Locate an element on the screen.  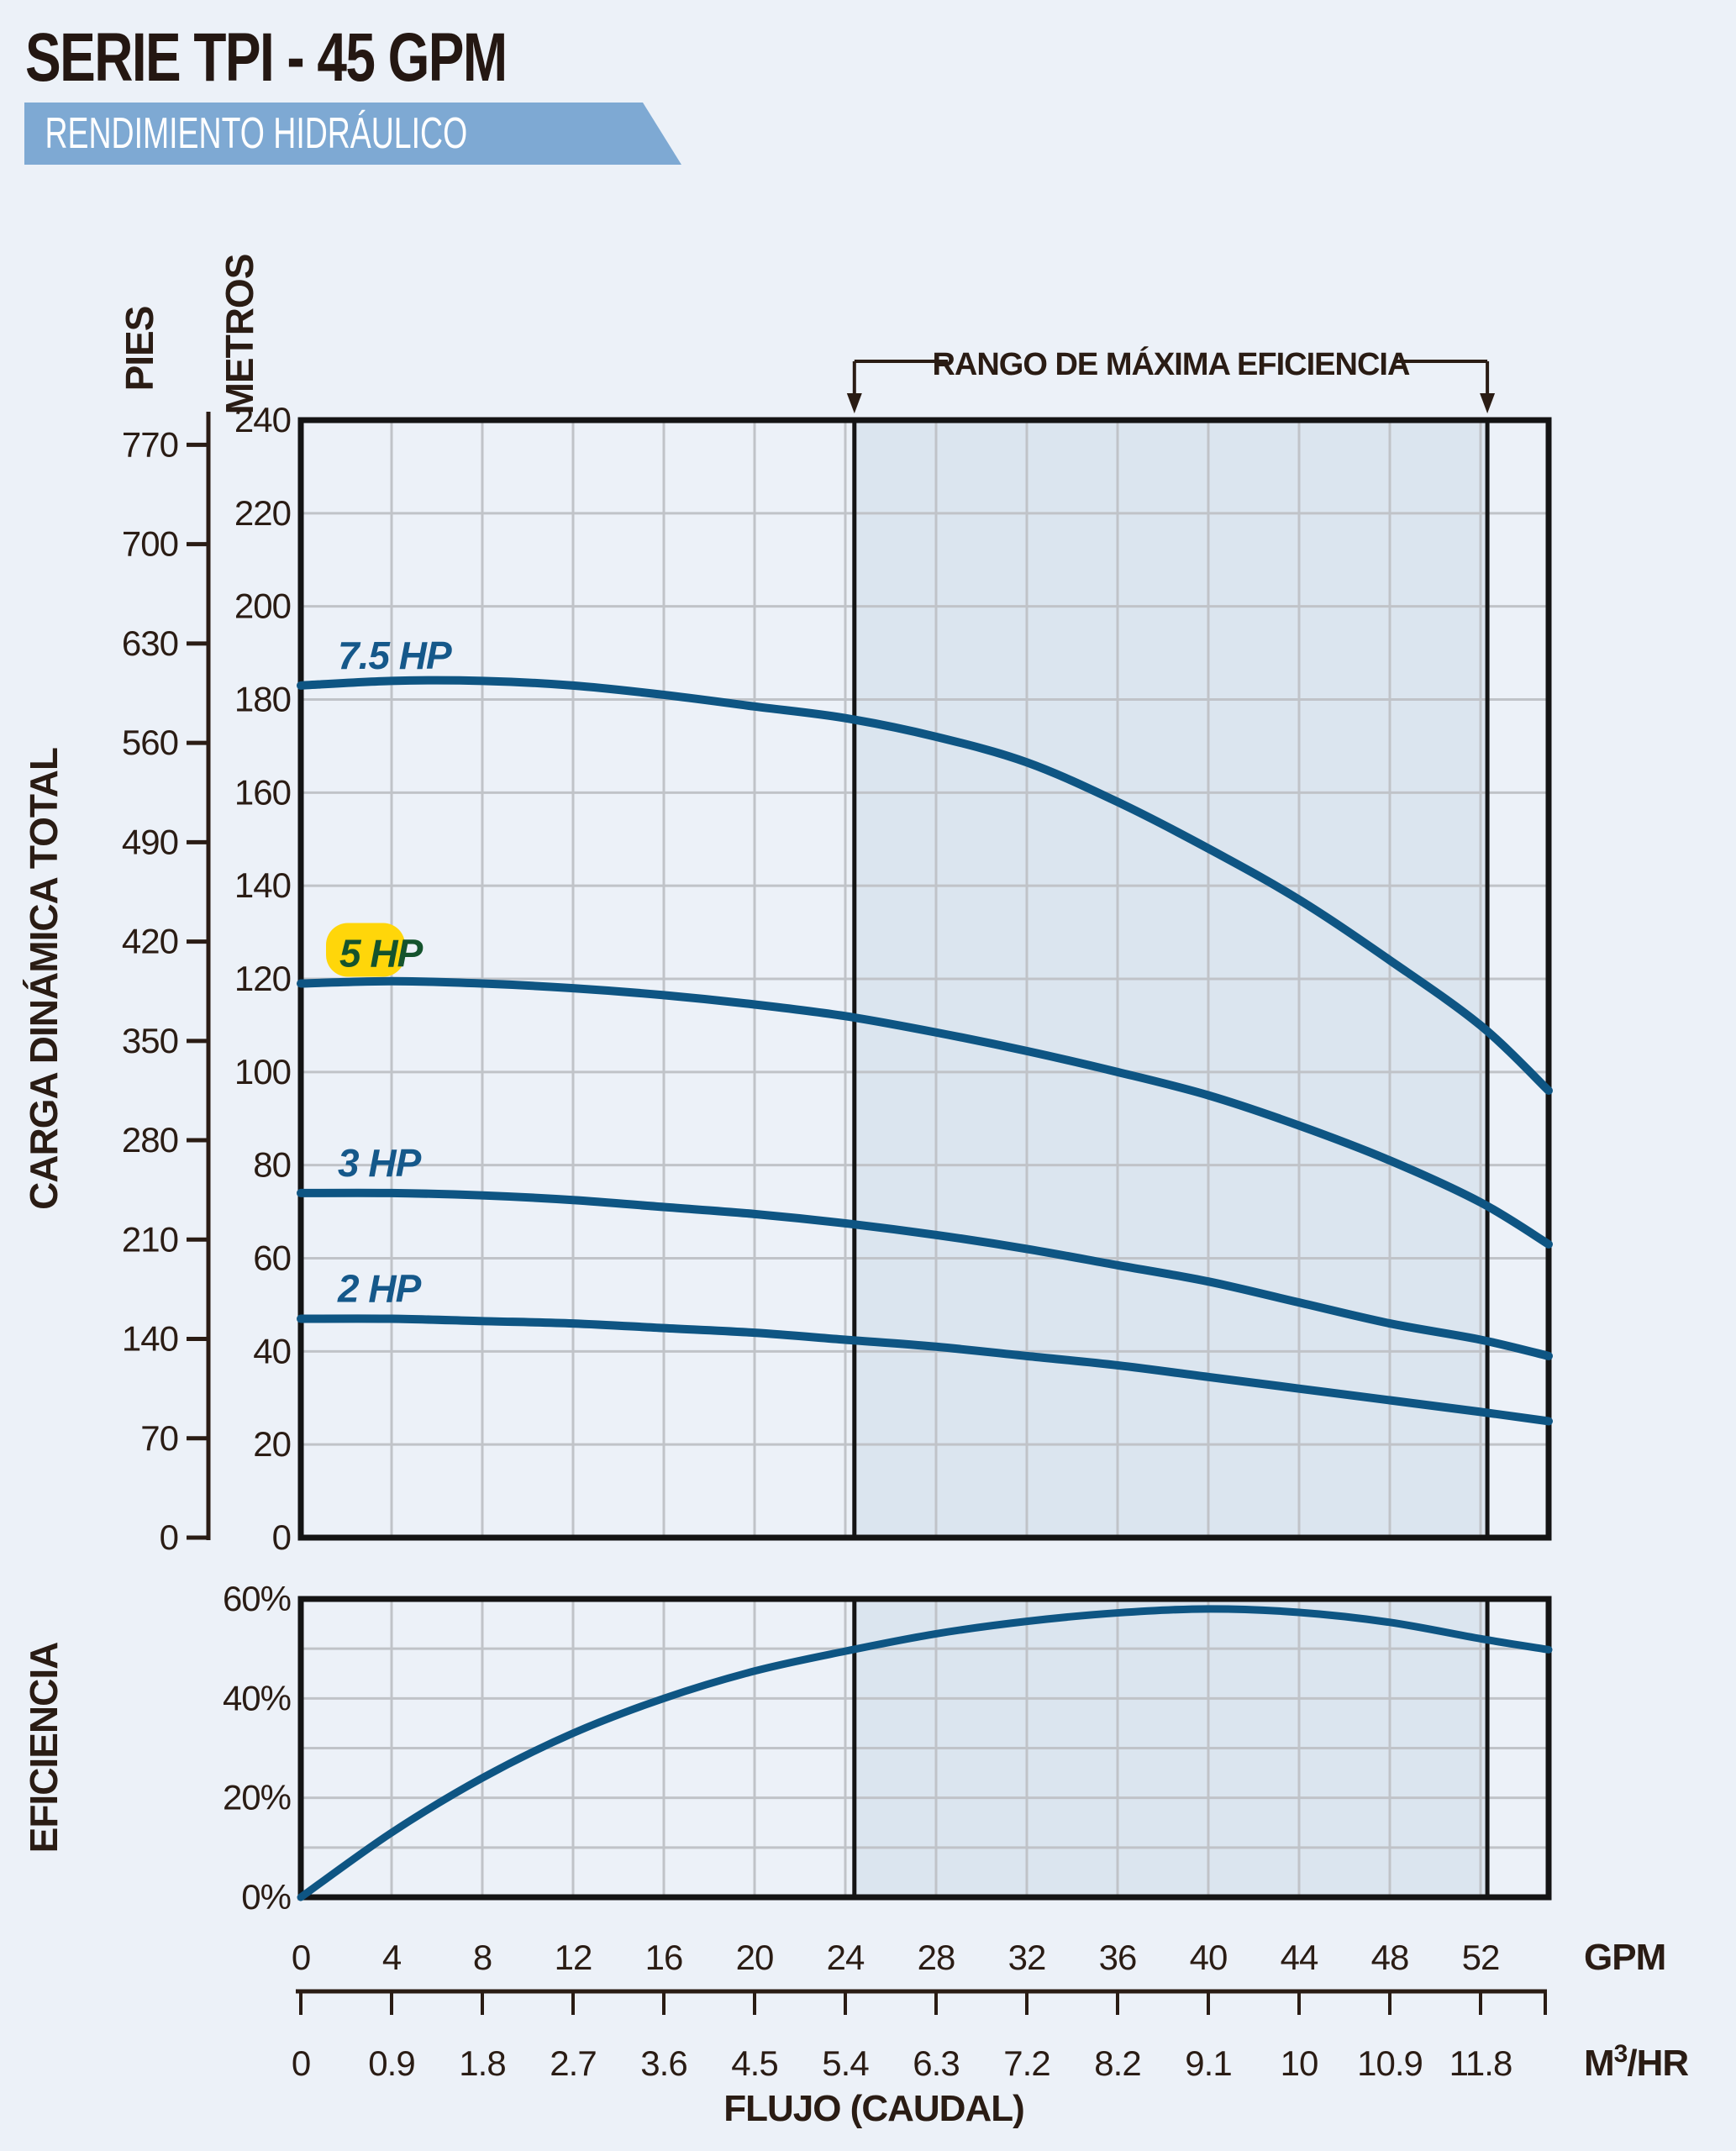
curve-7.5-hp is located at coordinates (925, 885).